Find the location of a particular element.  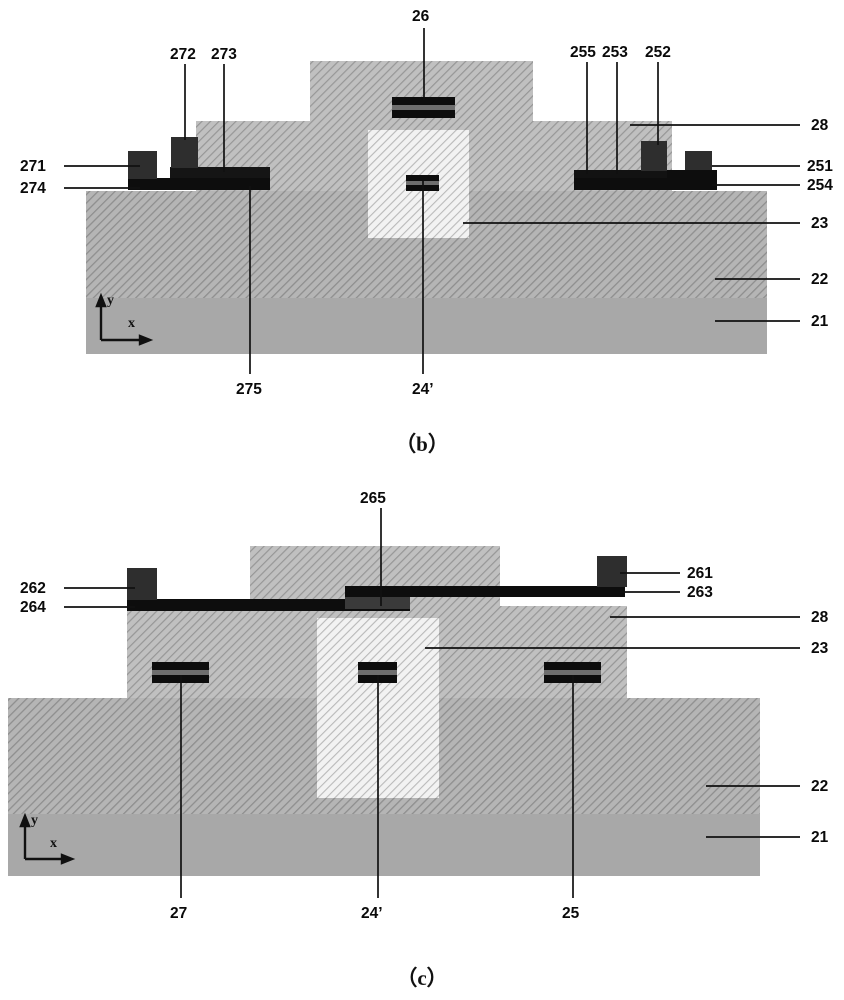

label-28: 28 is located at coordinates (820, 125).